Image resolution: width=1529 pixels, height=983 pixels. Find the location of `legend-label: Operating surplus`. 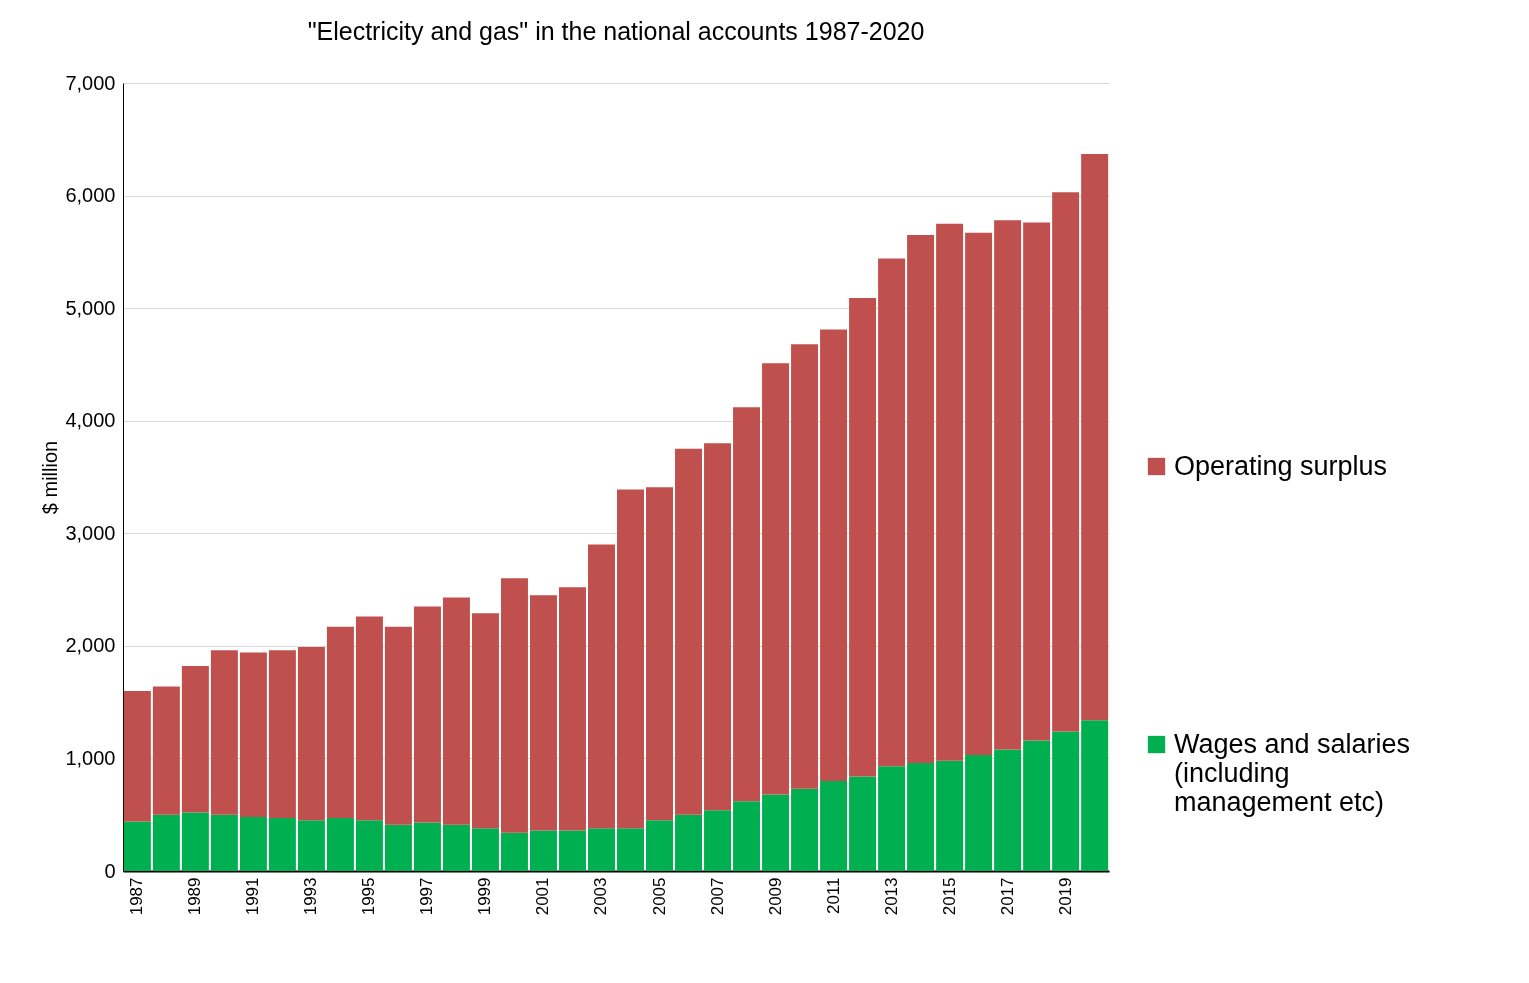

legend-label: Operating surplus is located at coordinates (1281, 465).